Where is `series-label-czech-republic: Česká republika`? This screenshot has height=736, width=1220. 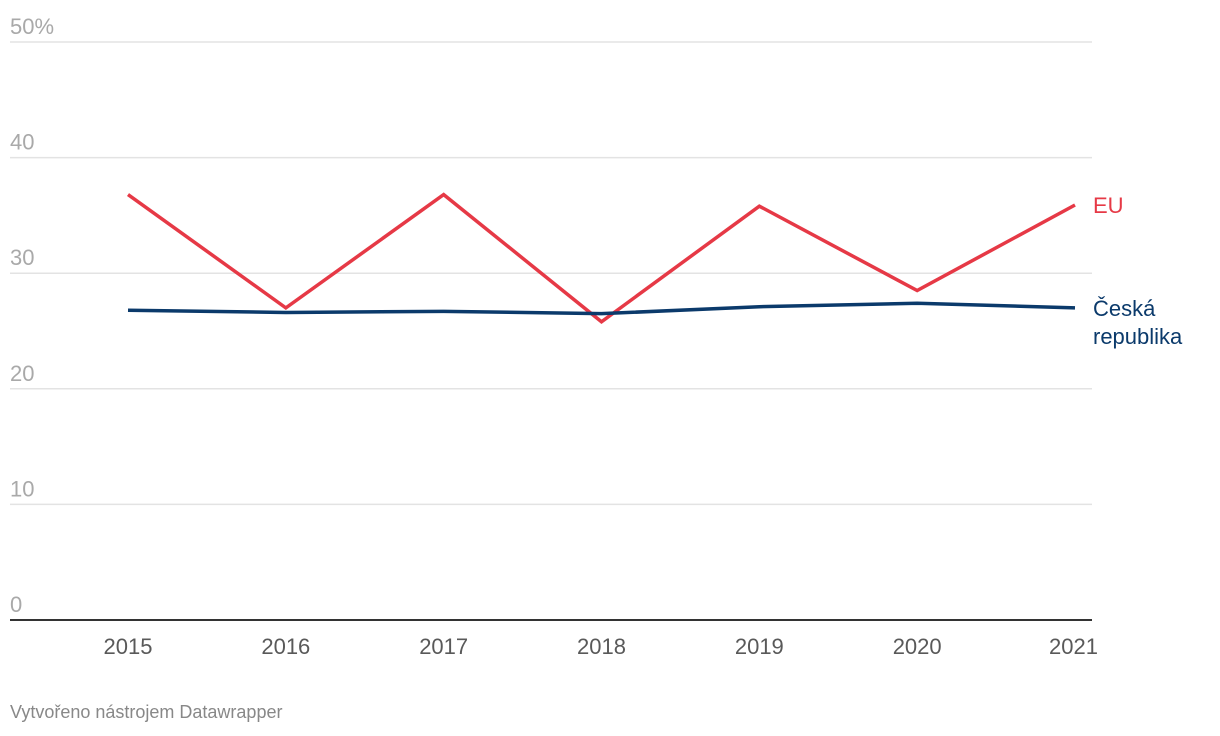 series-label-czech-republic: Česká republika is located at coordinates (1138, 322).